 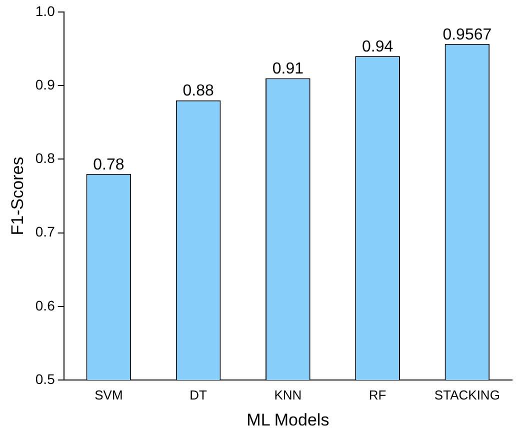 I want to click on x-tick-label: KNN, so click(x=288, y=394).